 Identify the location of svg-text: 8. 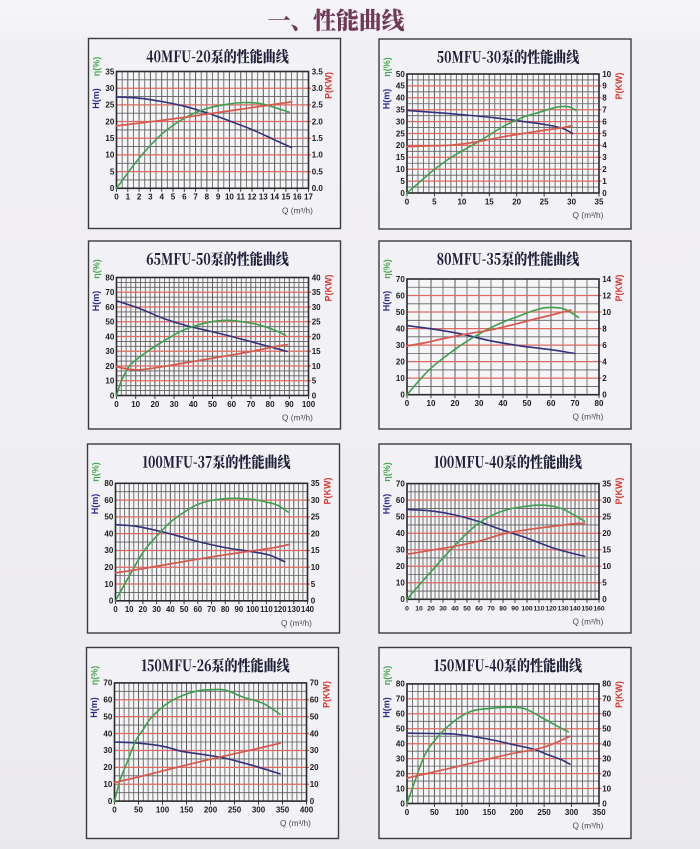
(207, 197).